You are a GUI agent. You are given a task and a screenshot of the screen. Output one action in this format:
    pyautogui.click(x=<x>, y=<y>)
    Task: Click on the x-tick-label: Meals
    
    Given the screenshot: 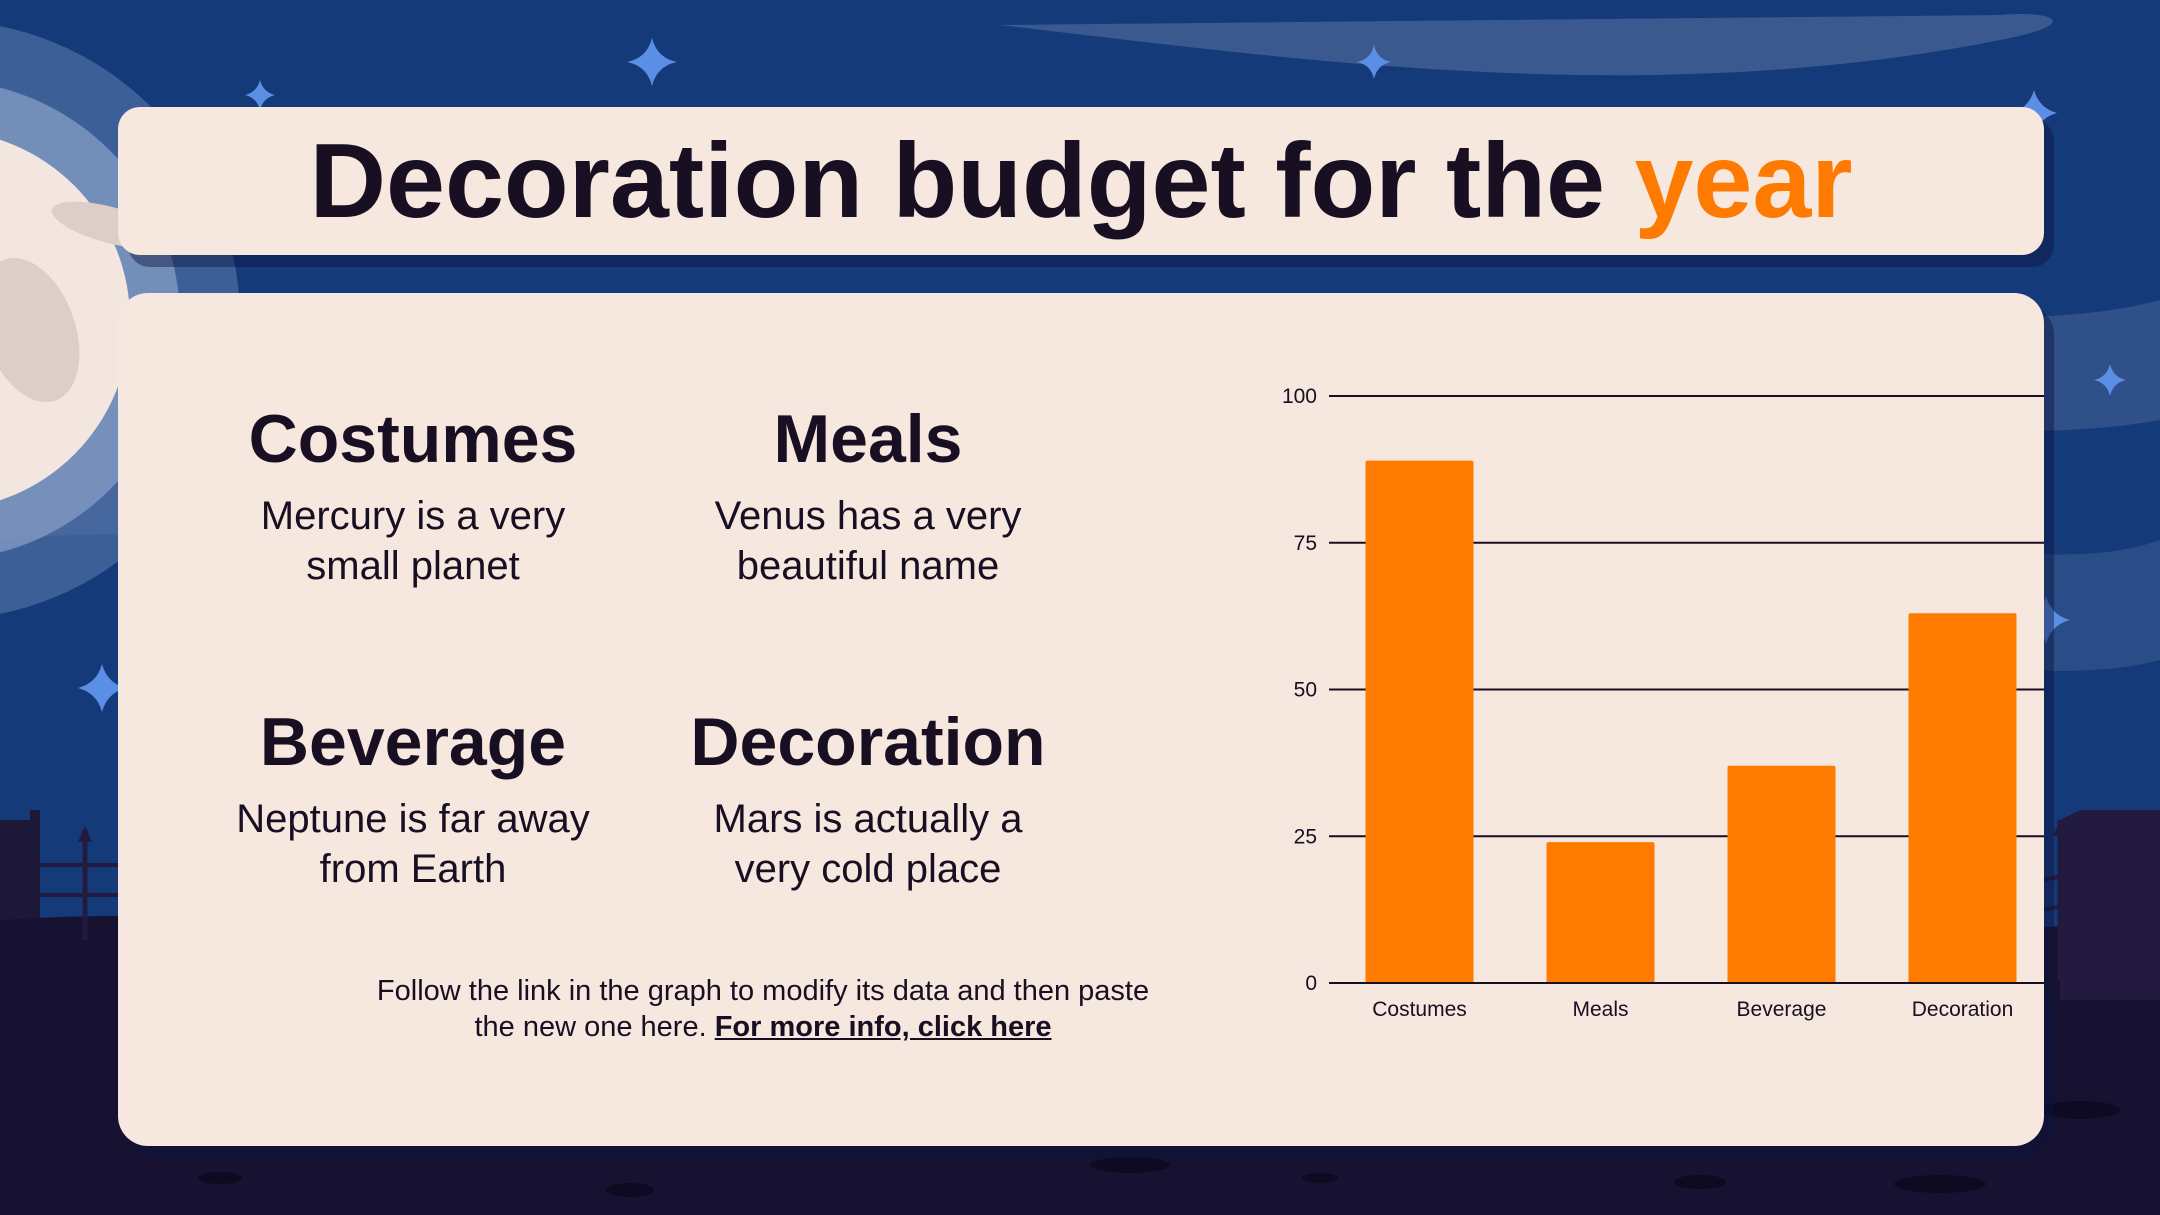 What is the action you would take?
    pyautogui.click(x=1600, y=1009)
    